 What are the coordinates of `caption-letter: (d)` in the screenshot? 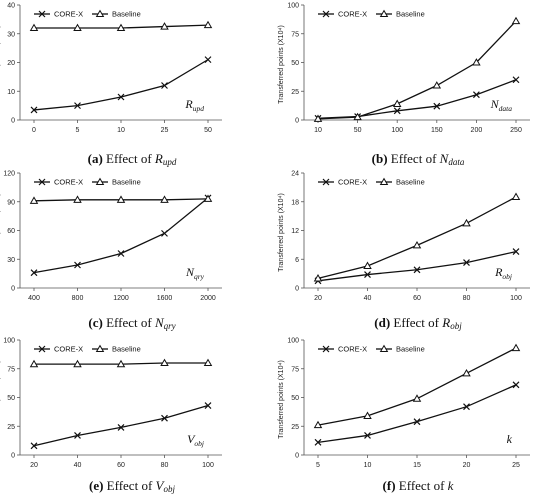 It's located at (382, 322).